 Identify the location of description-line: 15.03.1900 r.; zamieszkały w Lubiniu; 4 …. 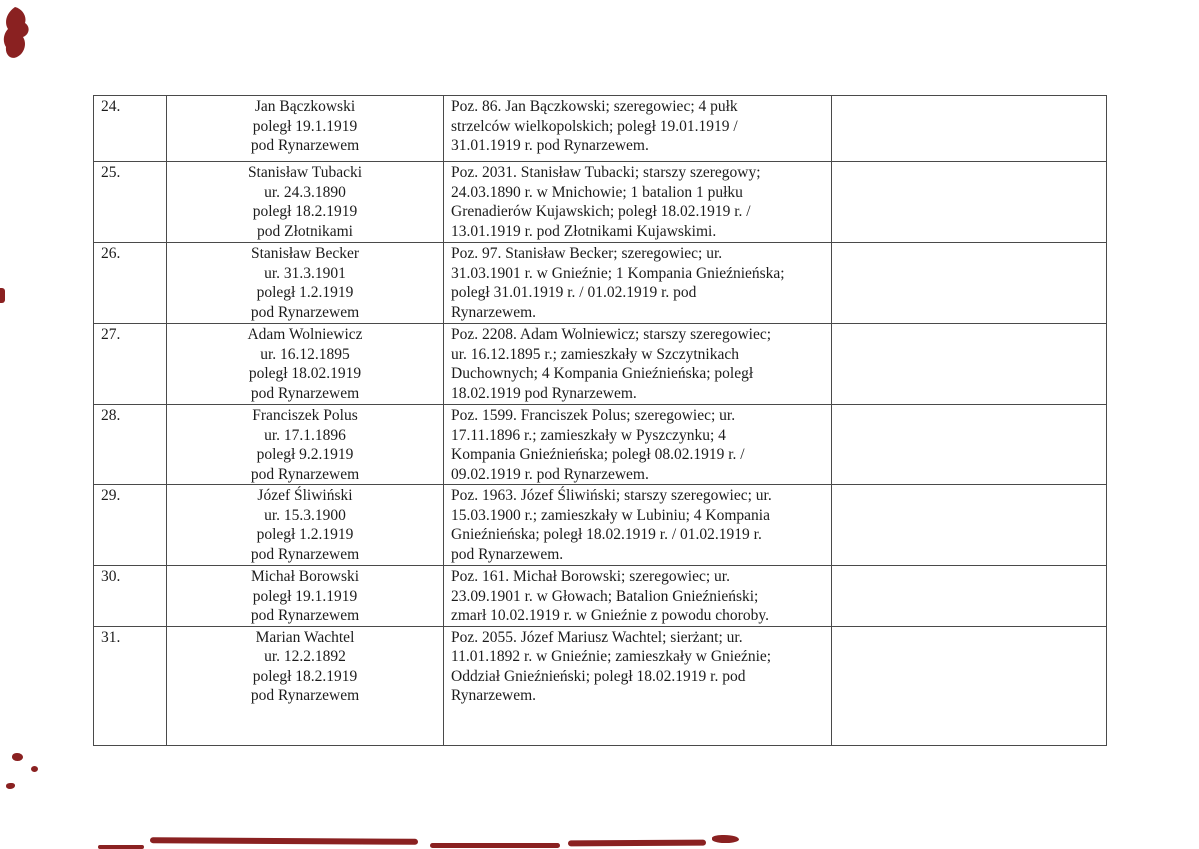
(610, 515).